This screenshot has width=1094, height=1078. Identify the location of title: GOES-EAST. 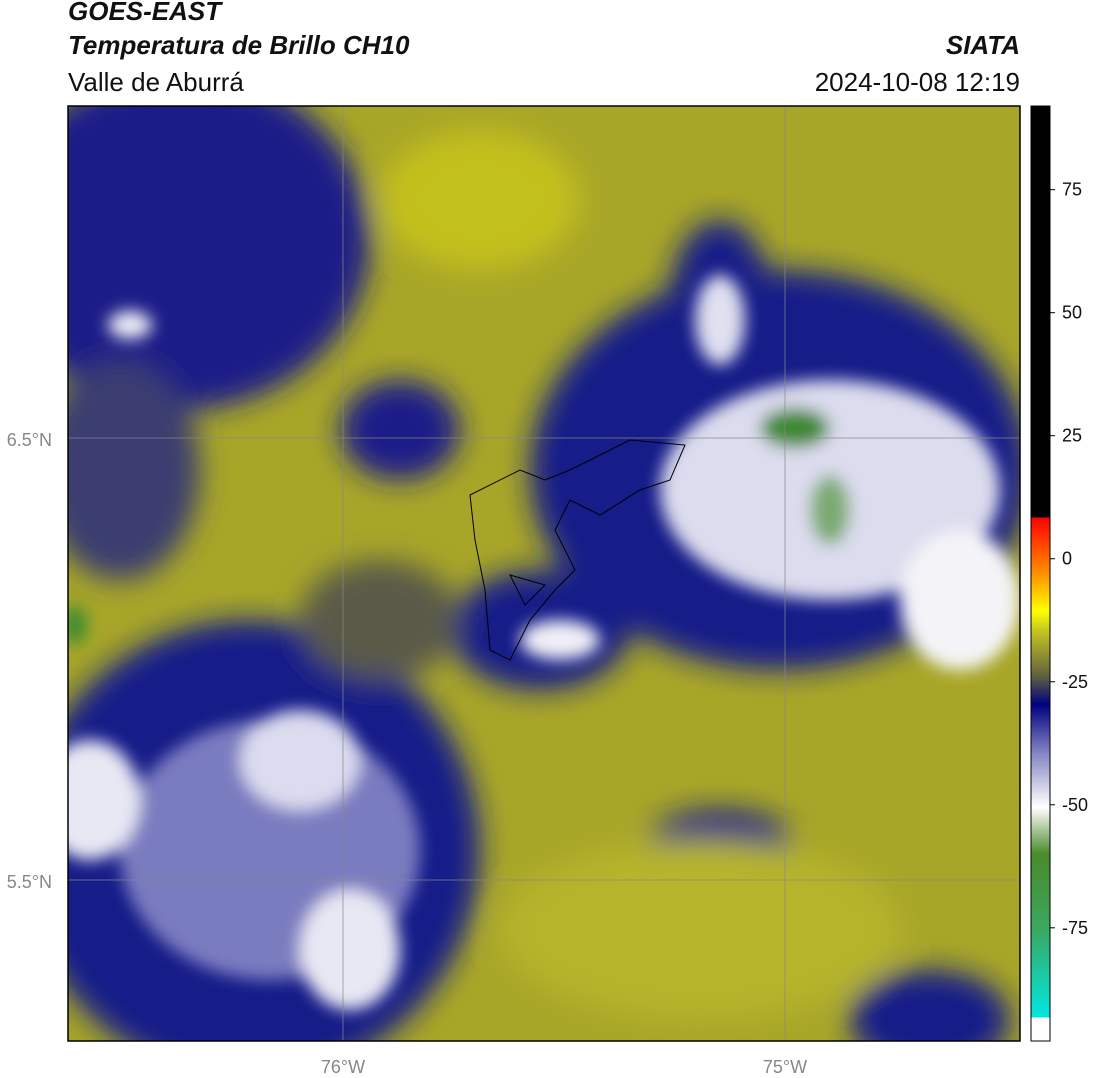
(145, 13).